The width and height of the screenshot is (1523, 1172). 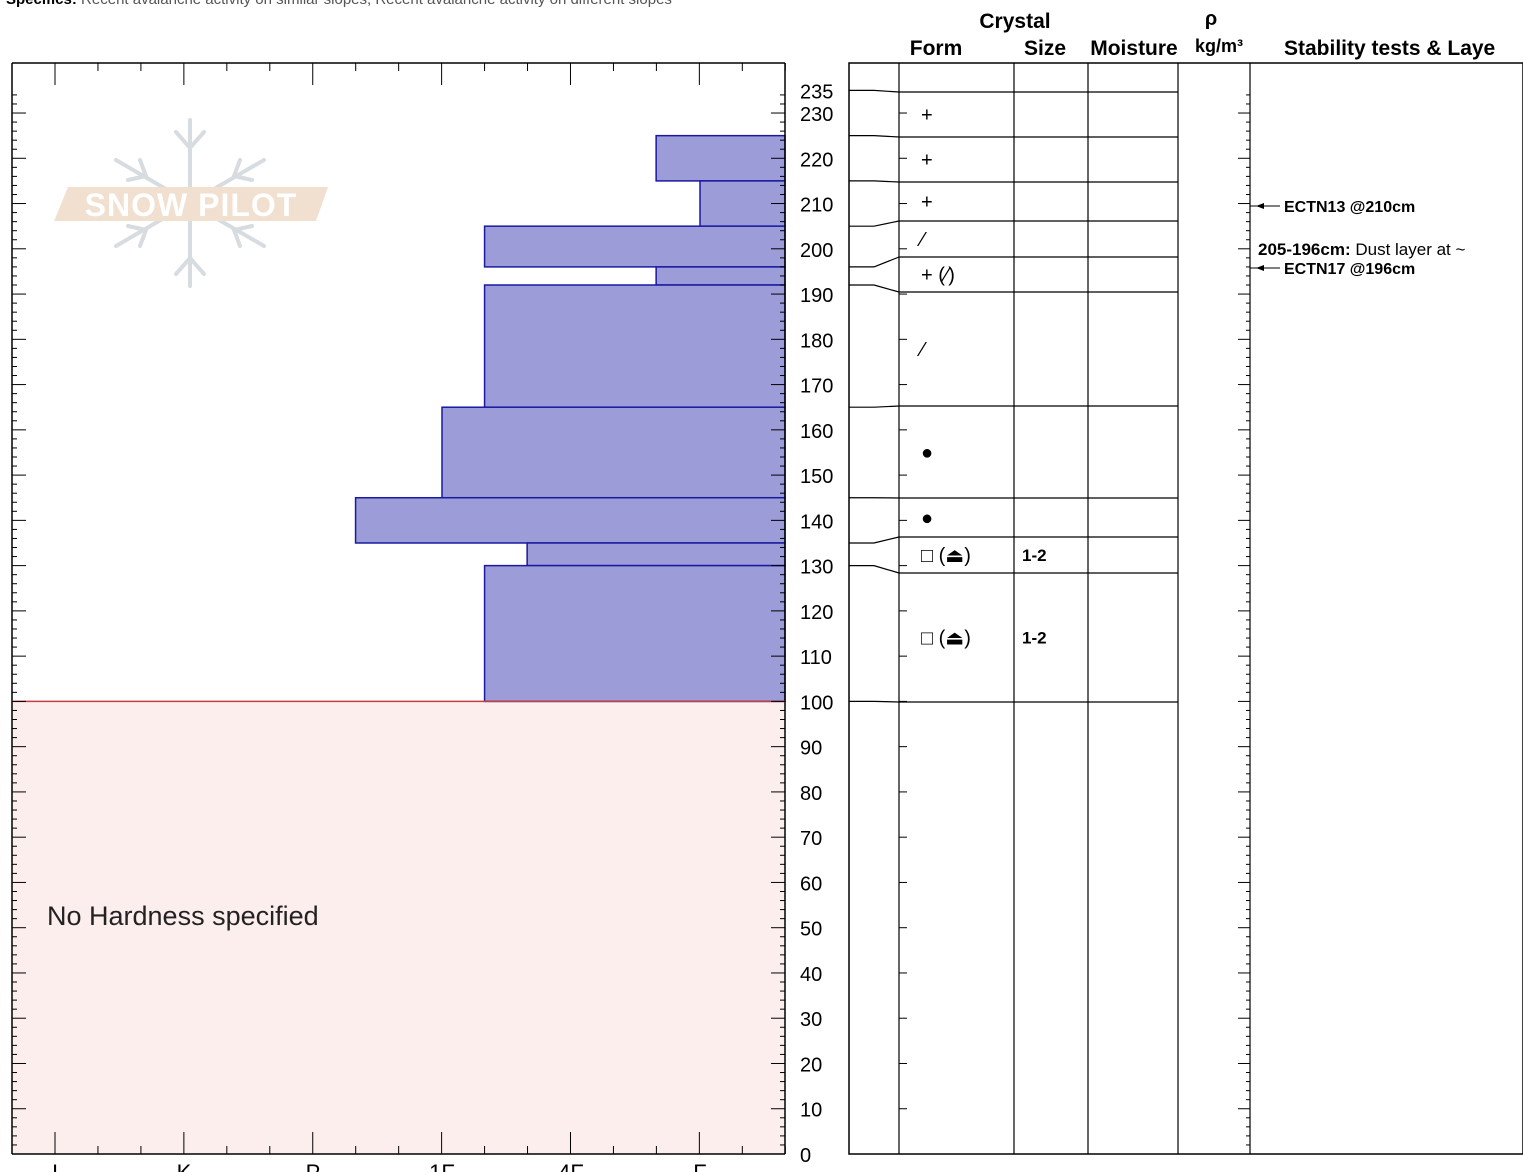 I want to click on annotation-text: 205-196cm: Dust layer at ~, so click(x=1361, y=249).